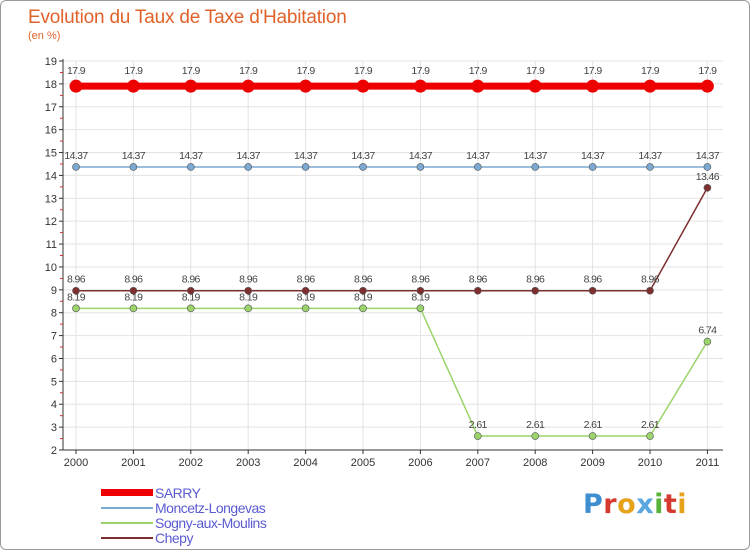 Image resolution: width=750 pixels, height=550 pixels. I want to click on y-tick-label: 9, so click(54, 291).